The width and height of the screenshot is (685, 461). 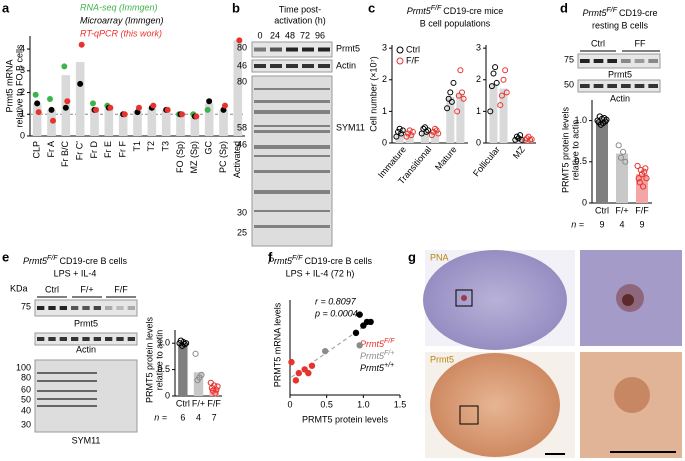 What do you see at coordinates (446, 158) in the screenshot?
I see `x-tick-label: Mature` at bounding box center [446, 158].